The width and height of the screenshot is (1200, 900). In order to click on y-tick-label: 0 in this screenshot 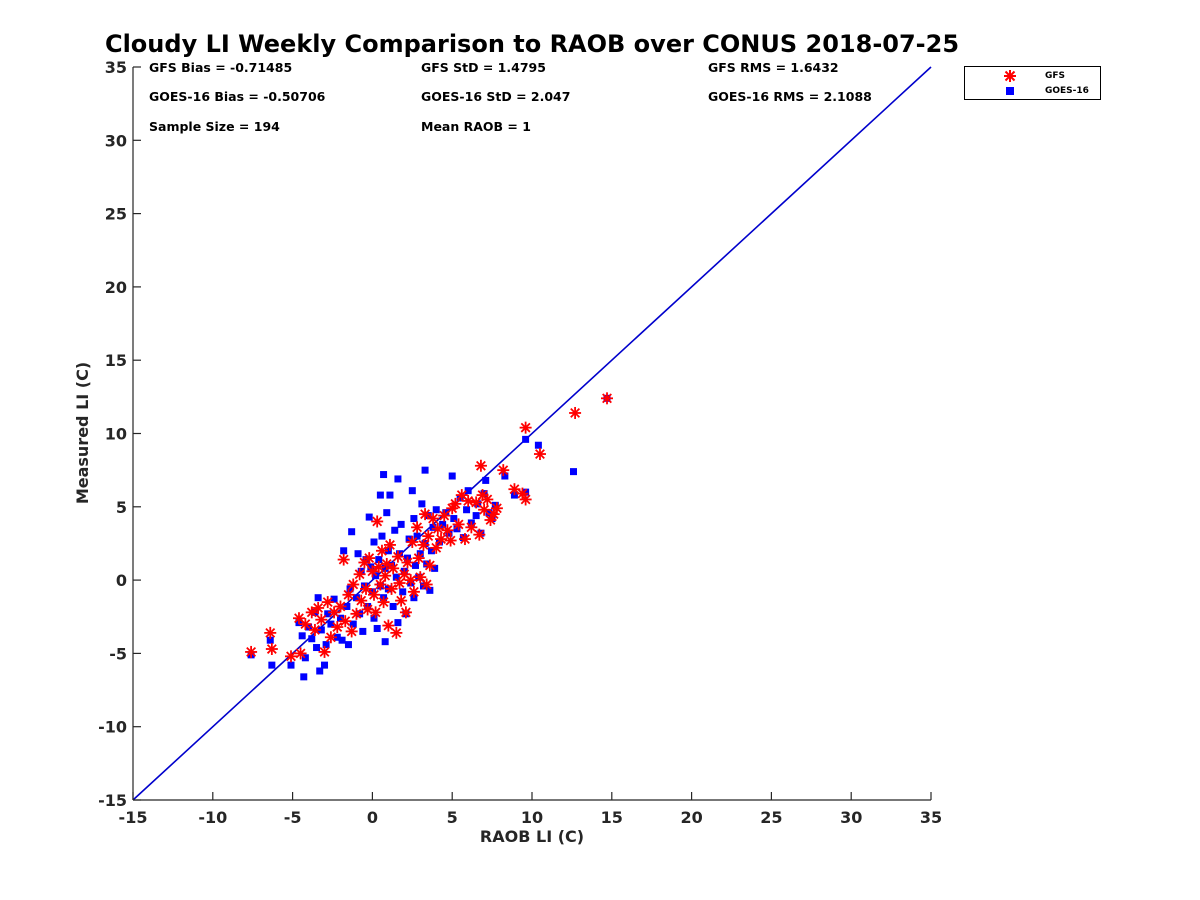, I will do `click(121, 580)`.